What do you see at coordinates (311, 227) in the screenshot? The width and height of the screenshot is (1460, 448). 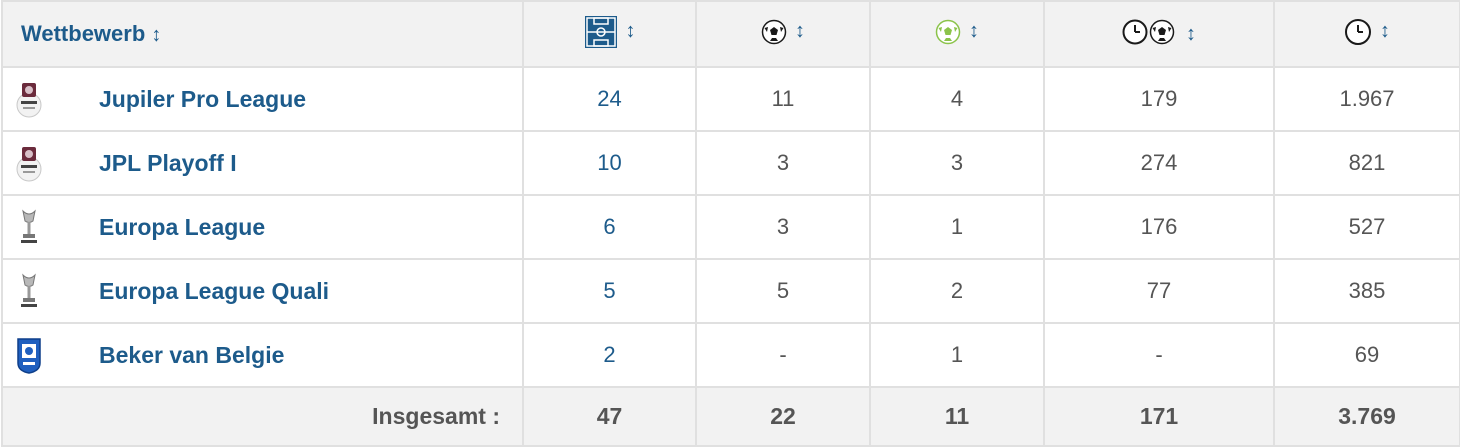 I see `competition-name: Europa League` at bounding box center [311, 227].